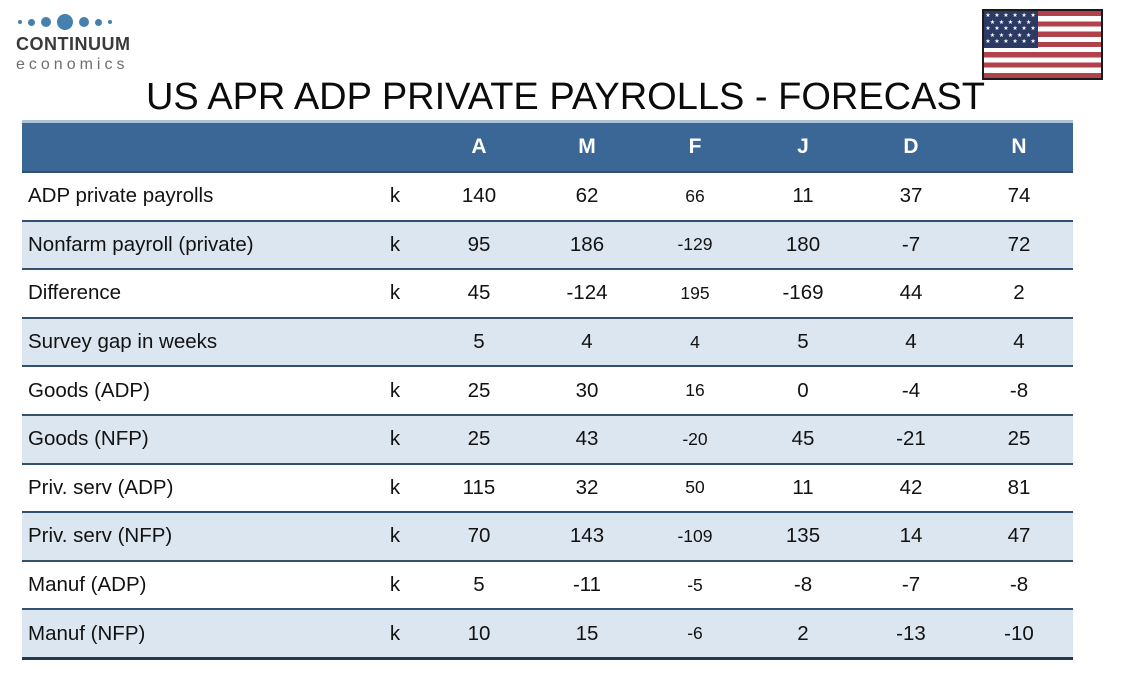  Describe the element at coordinates (587, 633) in the screenshot. I see `value-cell: 15` at that location.